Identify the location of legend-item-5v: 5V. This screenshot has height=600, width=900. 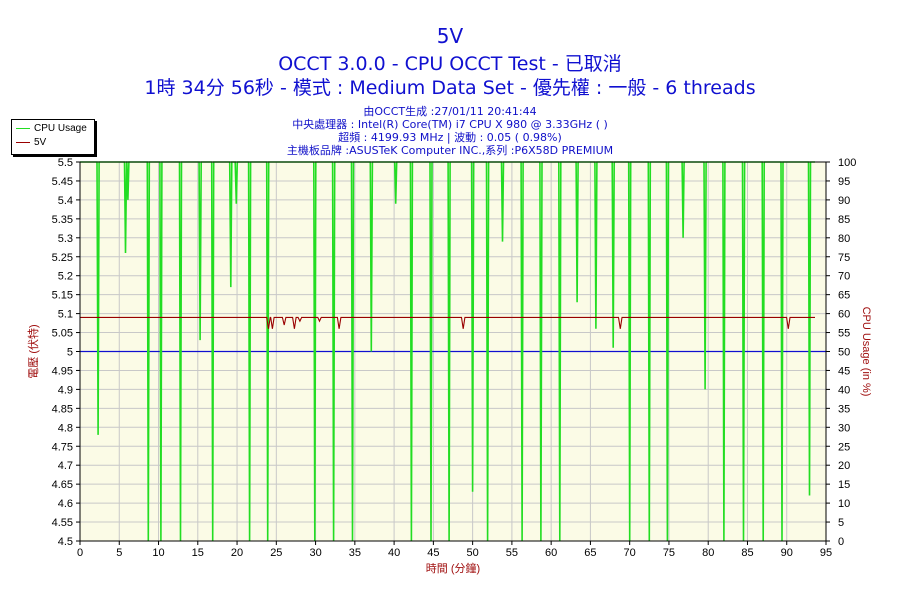
(31, 144).